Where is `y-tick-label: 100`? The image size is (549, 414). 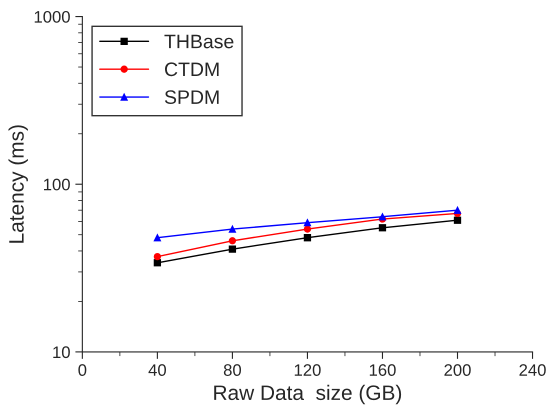 y-tick-label: 100 is located at coordinates (57, 184).